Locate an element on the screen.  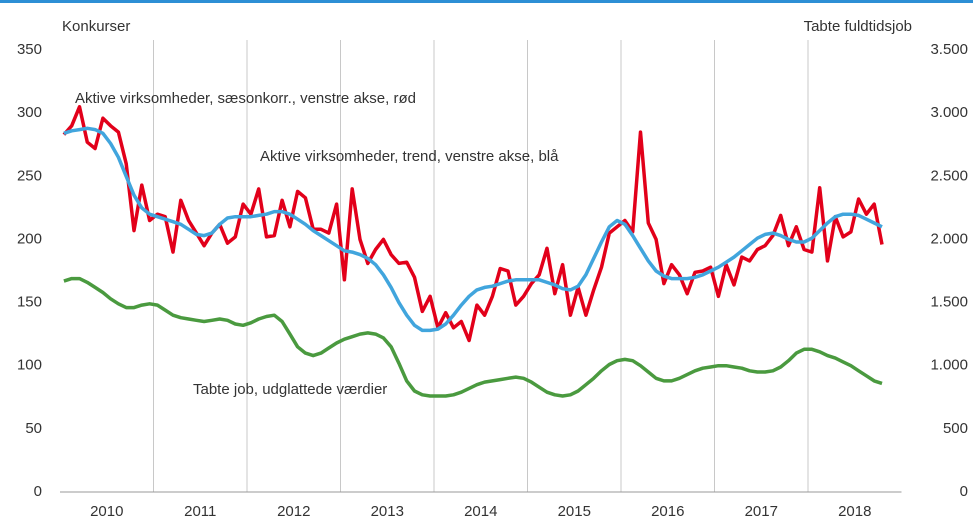
y-tick-label: 150 is located at coordinates (29, 302).